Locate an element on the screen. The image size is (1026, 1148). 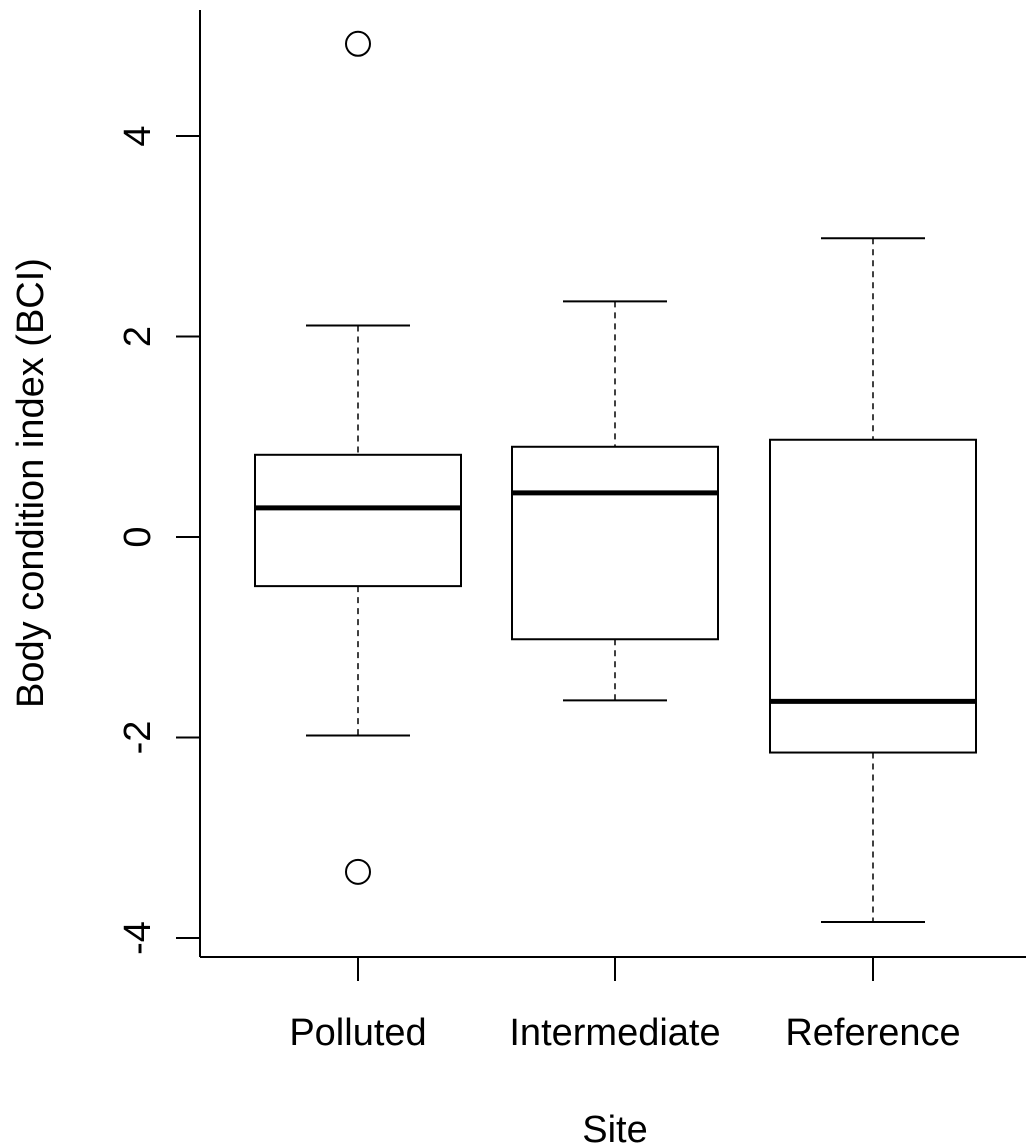
y-tick-label: 0 is located at coordinates (138, 536).